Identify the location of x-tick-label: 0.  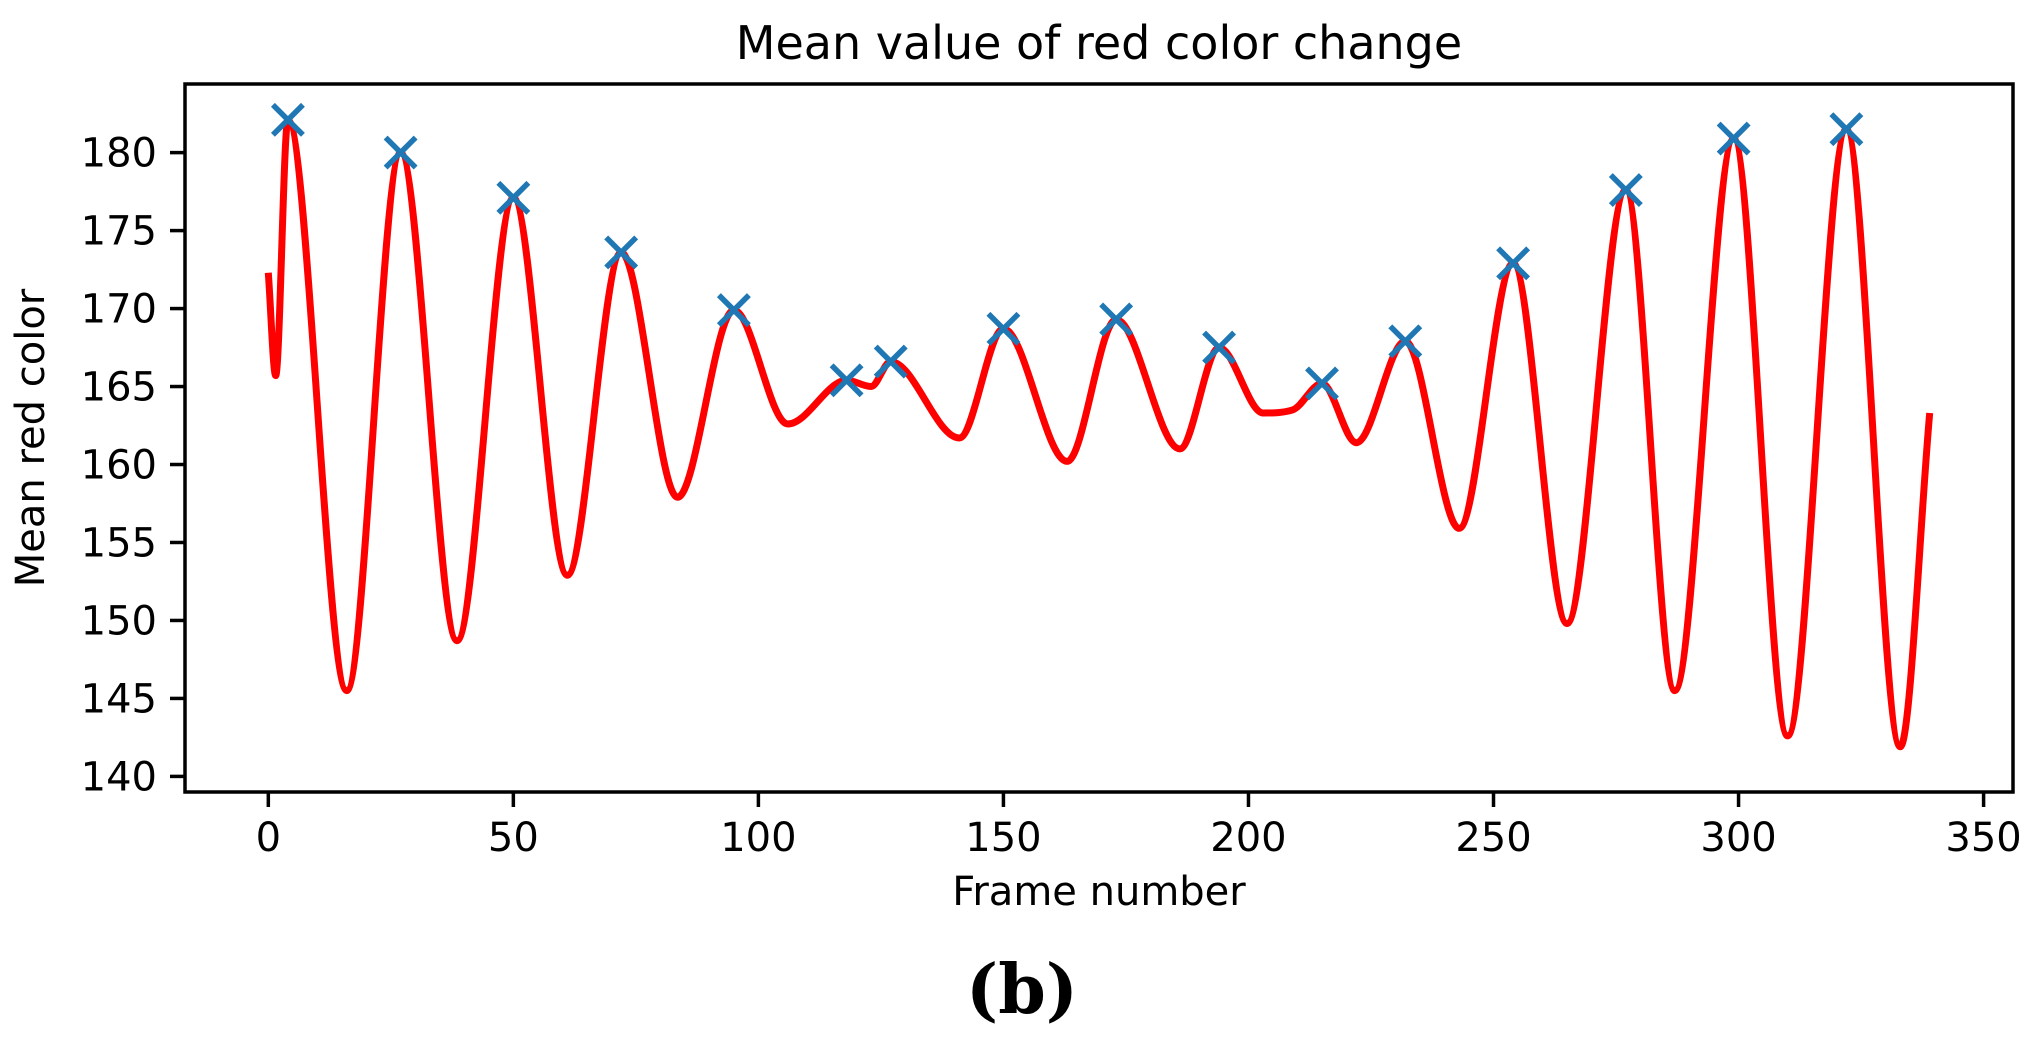
(268, 838).